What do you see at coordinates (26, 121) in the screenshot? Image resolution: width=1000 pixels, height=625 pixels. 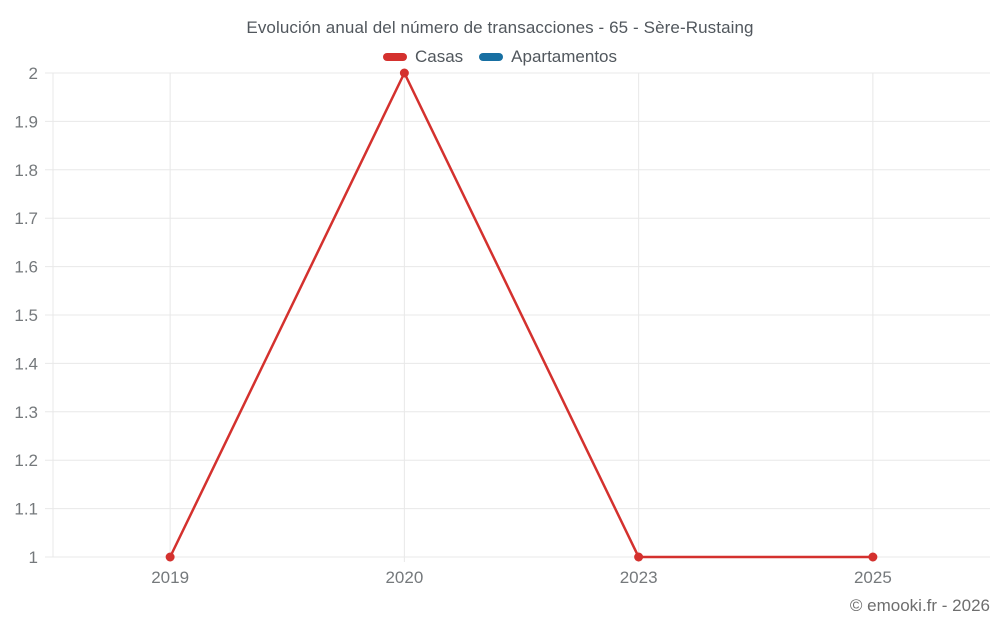 I see `y-axis-label: 1.9` at bounding box center [26, 121].